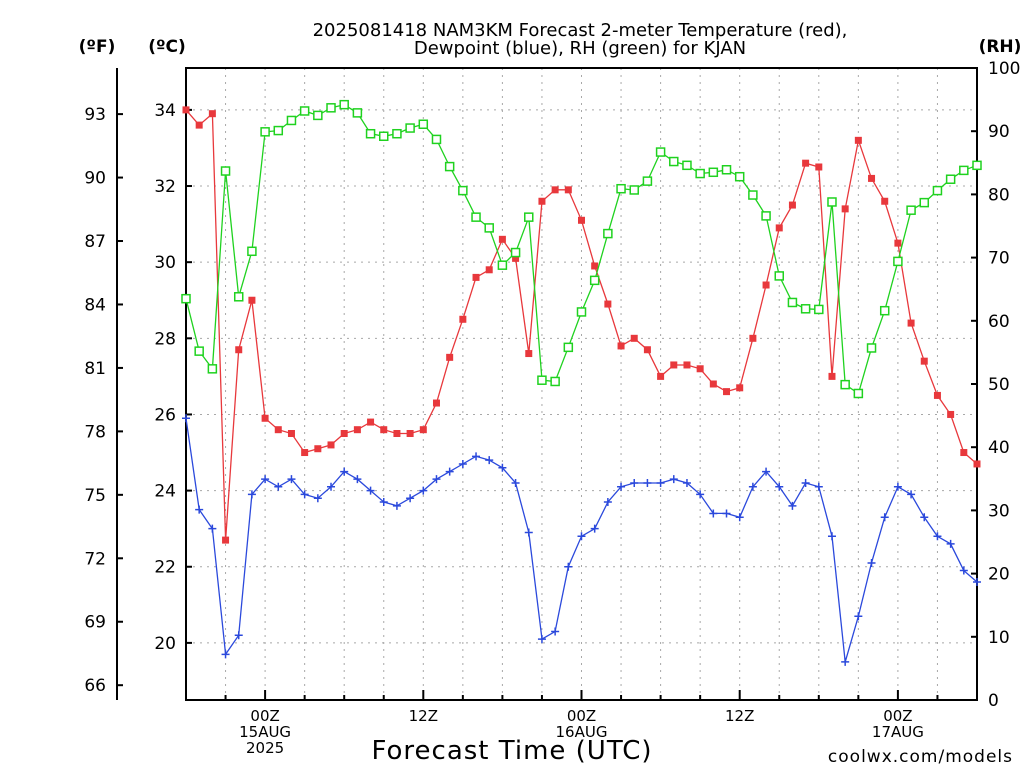  I want to click on rh-tick-label: 90, so click(999, 132).